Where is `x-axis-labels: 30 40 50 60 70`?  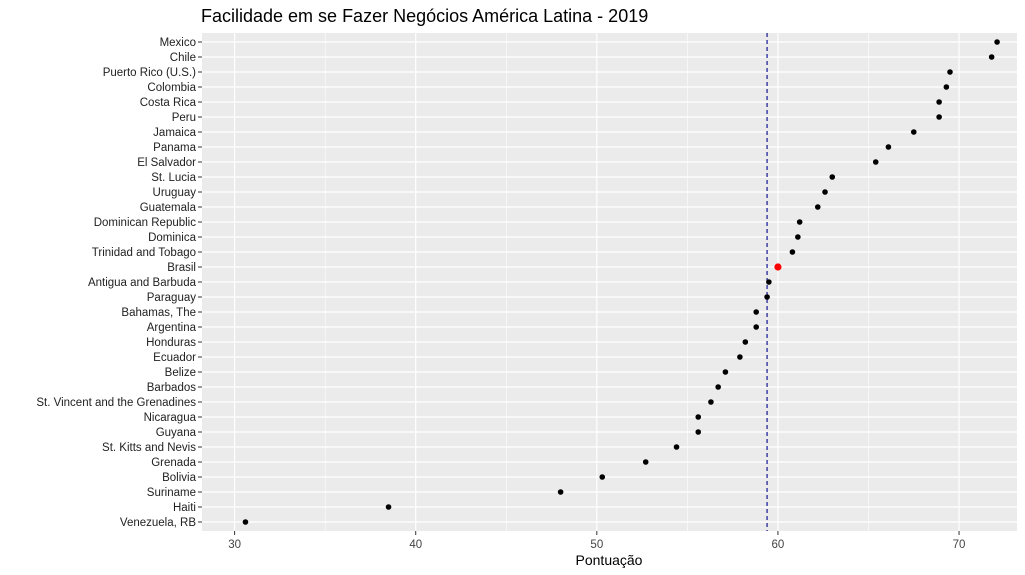
x-axis-labels: 30 40 50 60 70 is located at coordinates (596, 541).